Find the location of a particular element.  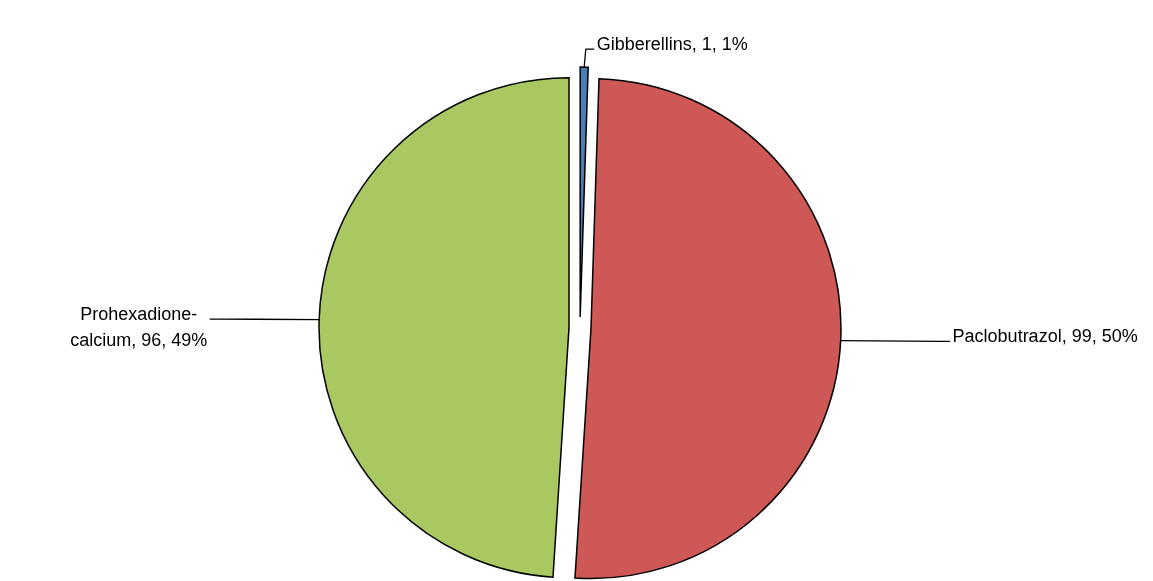

slice-label: Gibberellins, 1, 1% is located at coordinates (672, 44).